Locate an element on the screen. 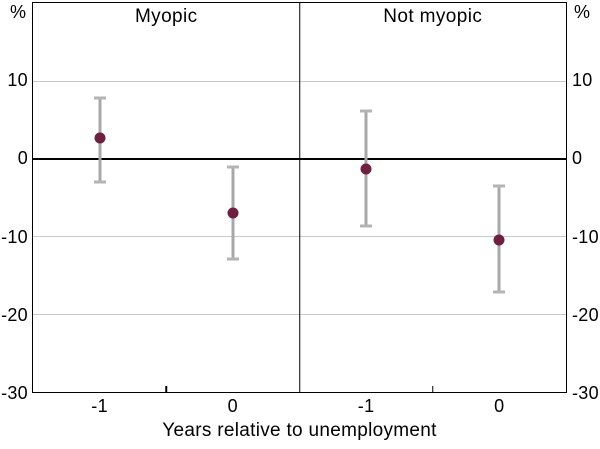 This screenshot has width=600, height=449. panel-divider is located at coordinates (299, 197).